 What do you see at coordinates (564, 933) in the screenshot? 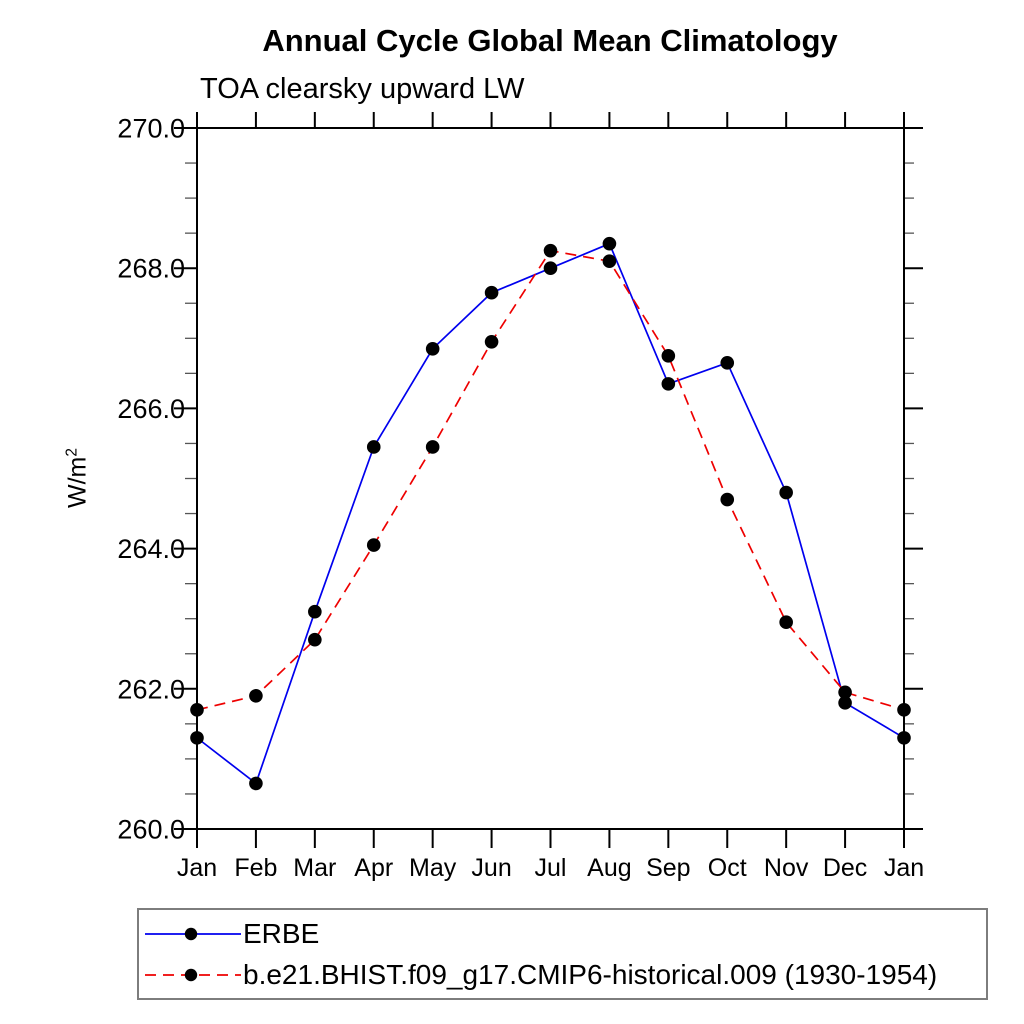
I see `legend-item-erbe: ERBE` at bounding box center [564, 933].